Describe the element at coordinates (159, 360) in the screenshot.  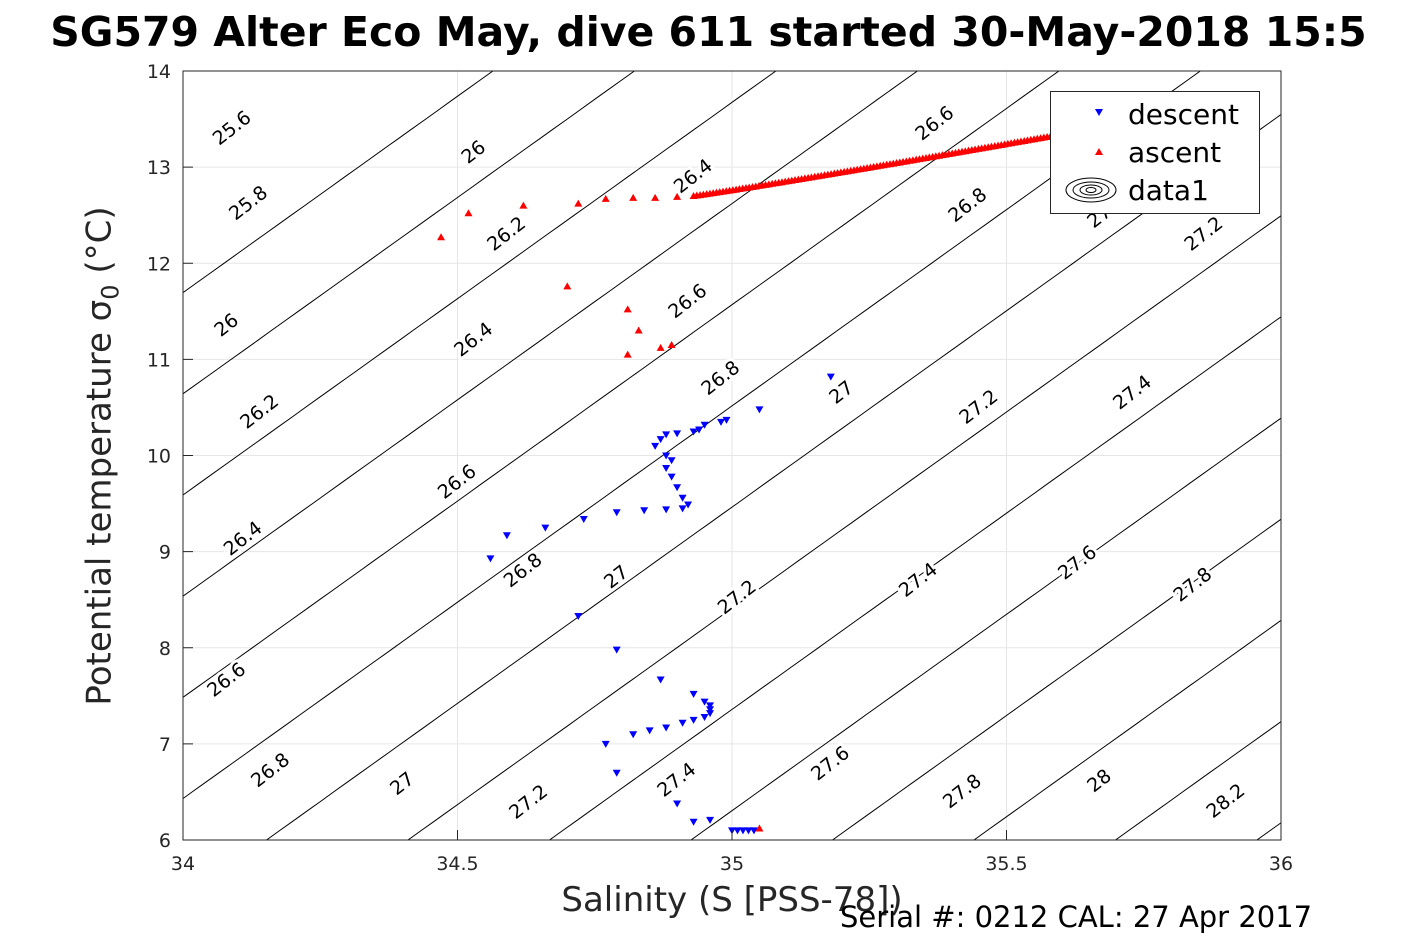
I see `y-tick-label: 11` at that location.